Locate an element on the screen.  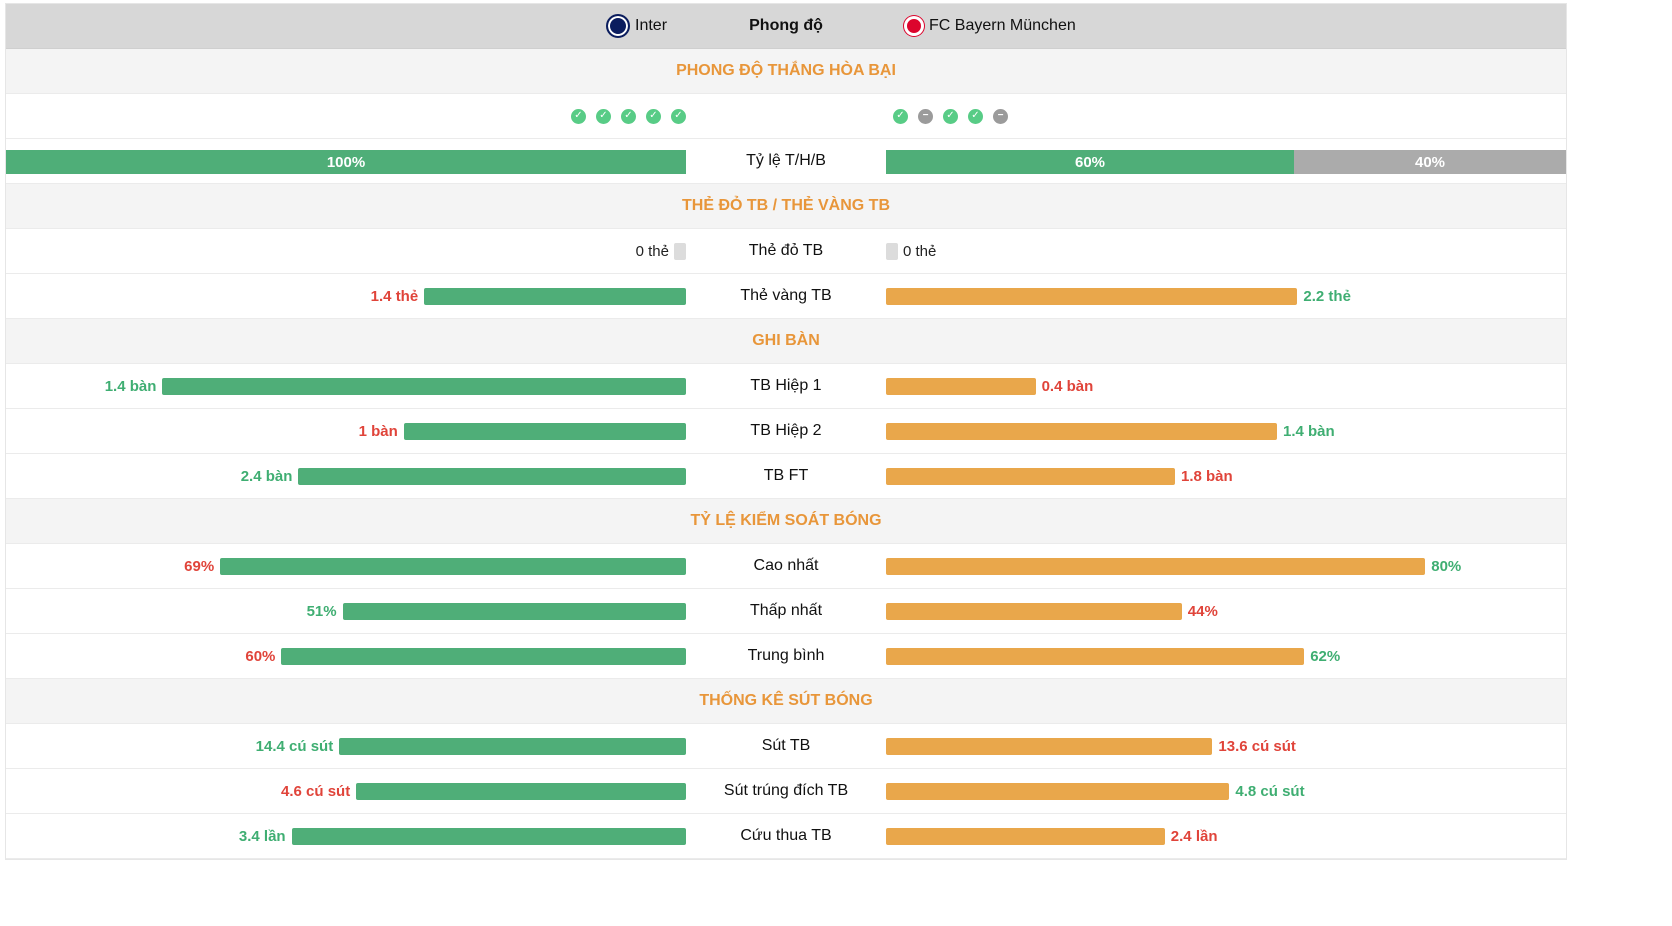
goals-home-value: 2.4 bàn is located at coordinates (266, 476).